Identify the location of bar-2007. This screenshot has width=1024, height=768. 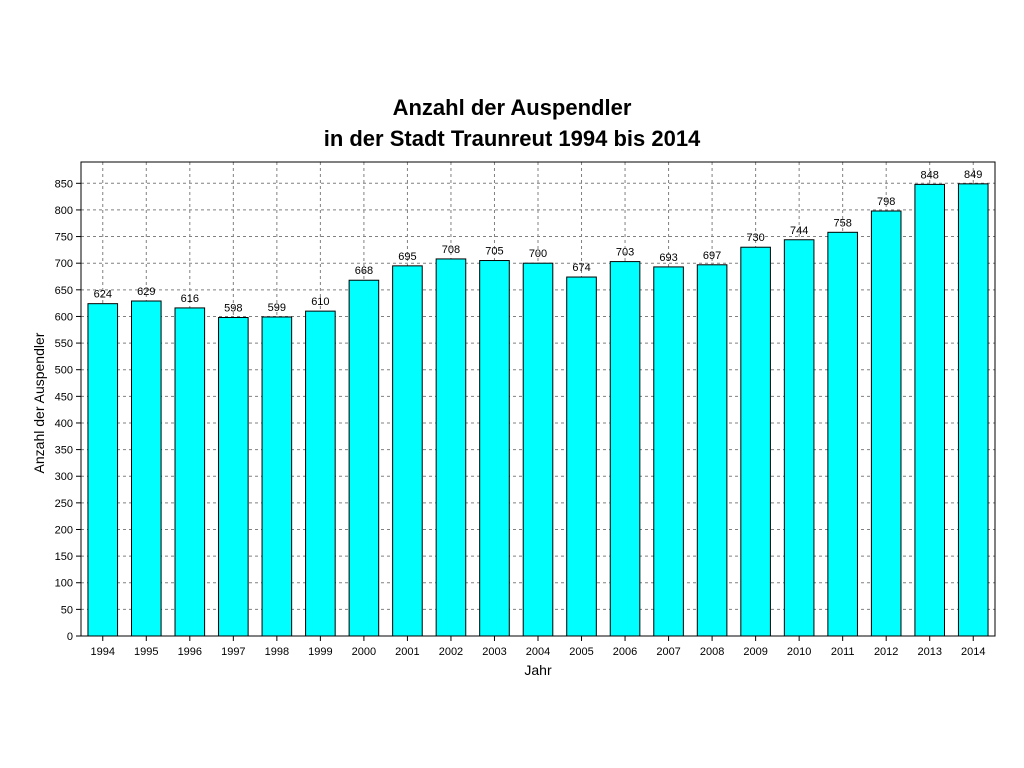
(668, 451).